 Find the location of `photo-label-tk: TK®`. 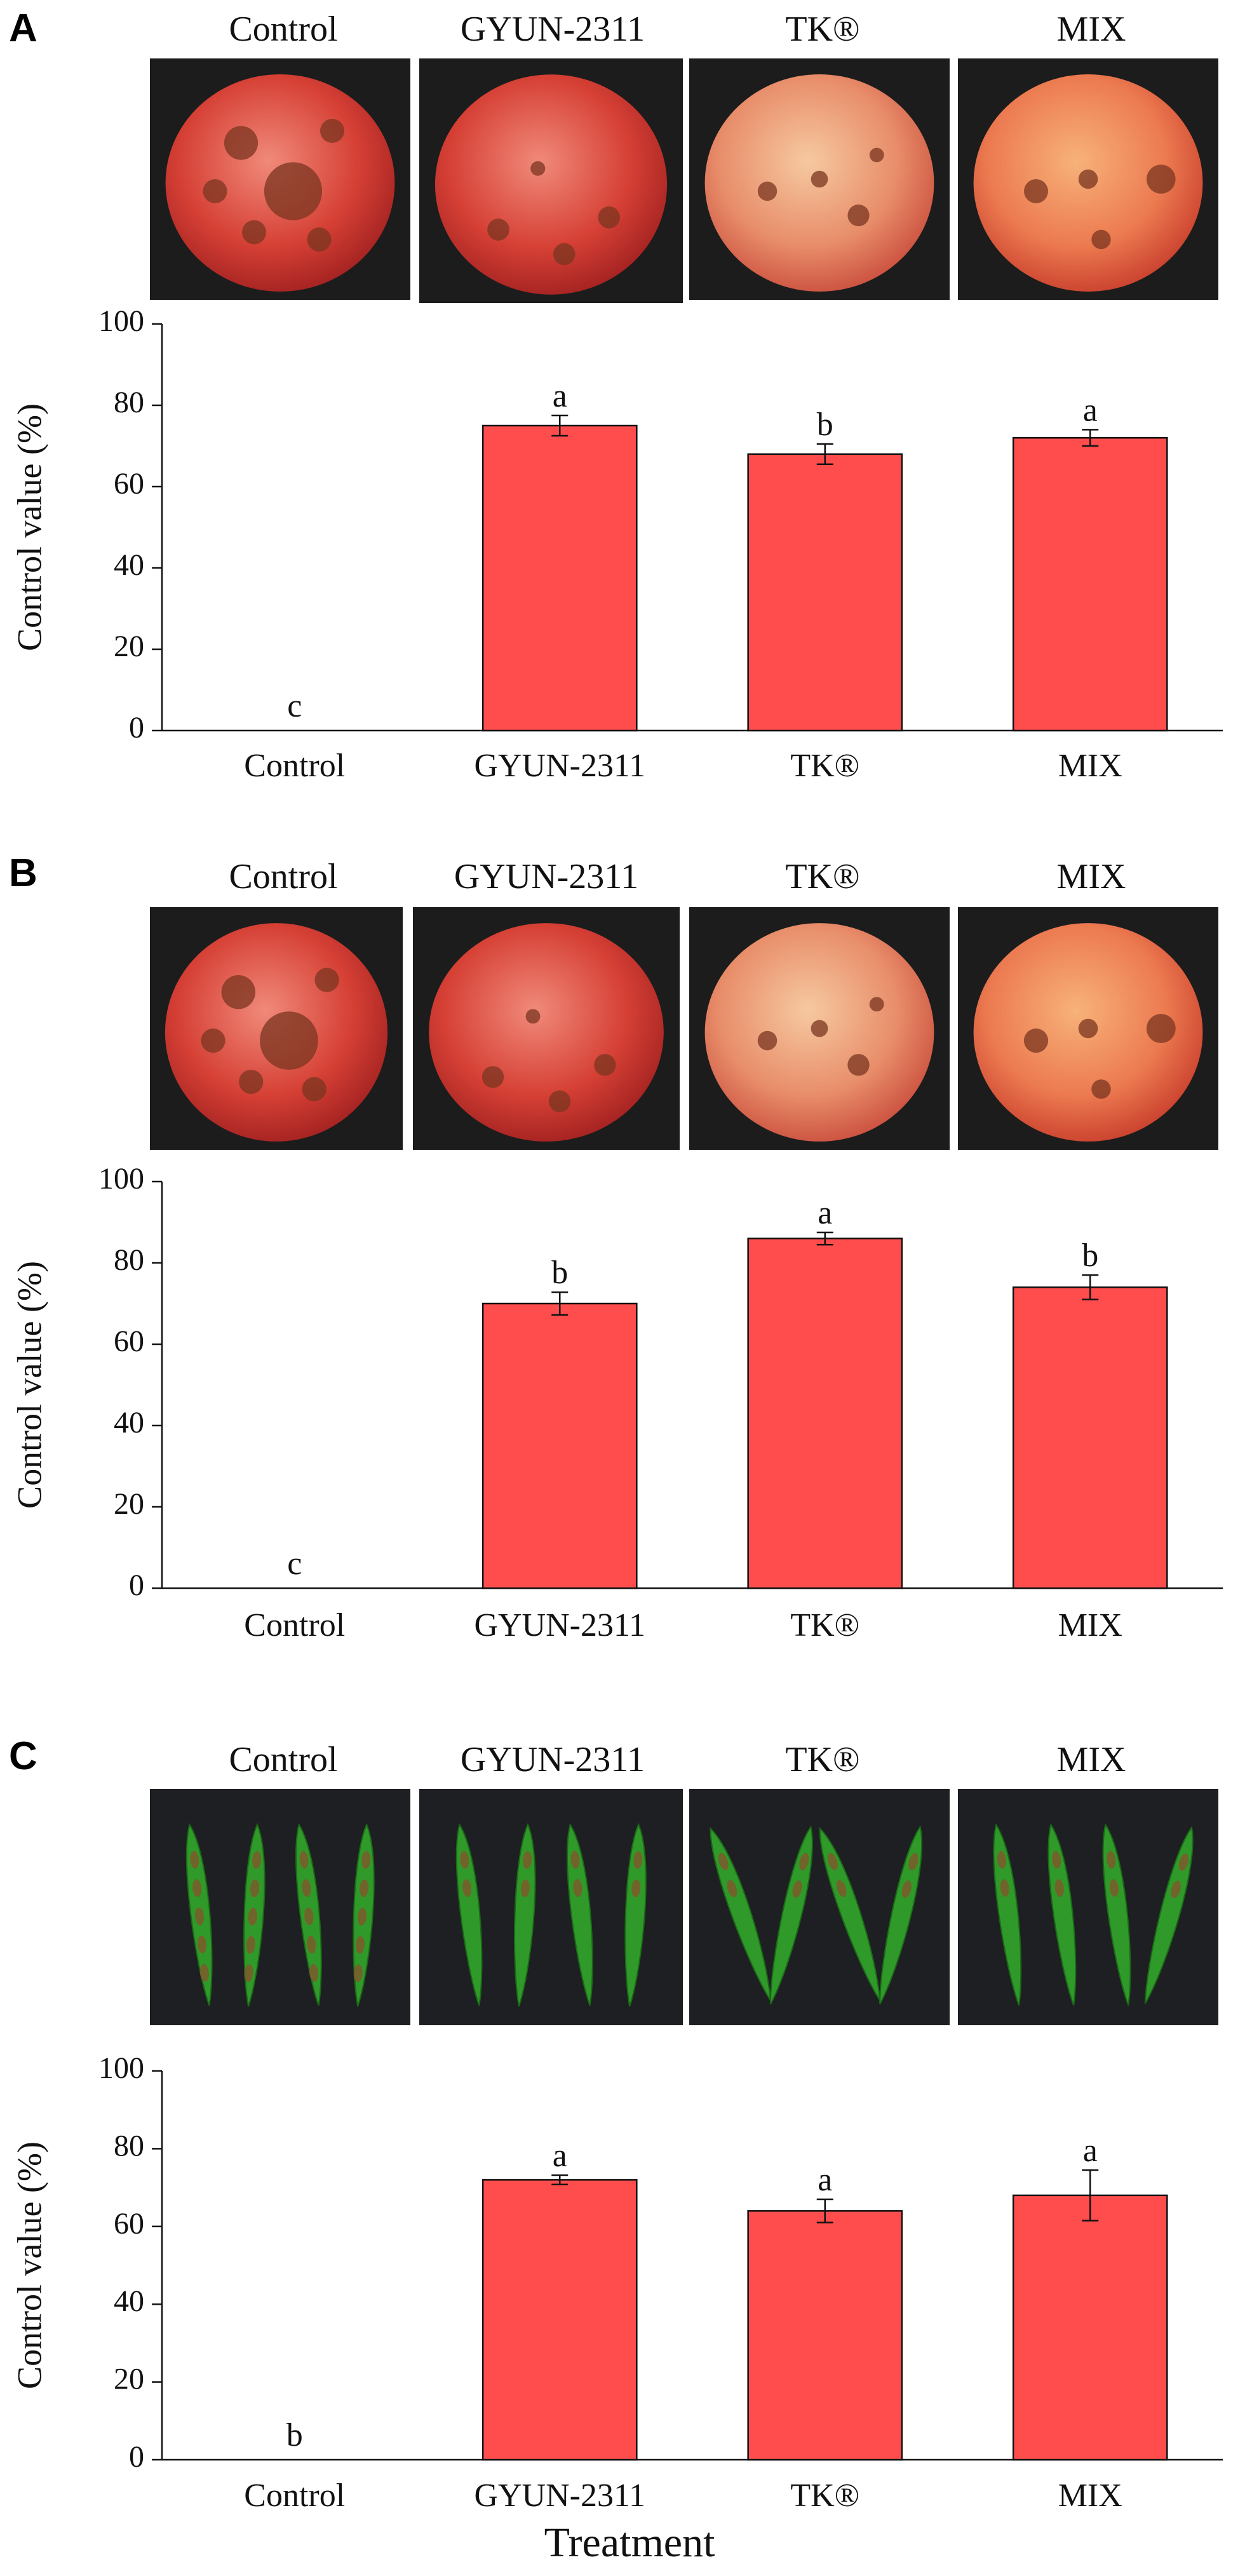

photo-label-tk: TK® is located at coordinates (822, 1759).